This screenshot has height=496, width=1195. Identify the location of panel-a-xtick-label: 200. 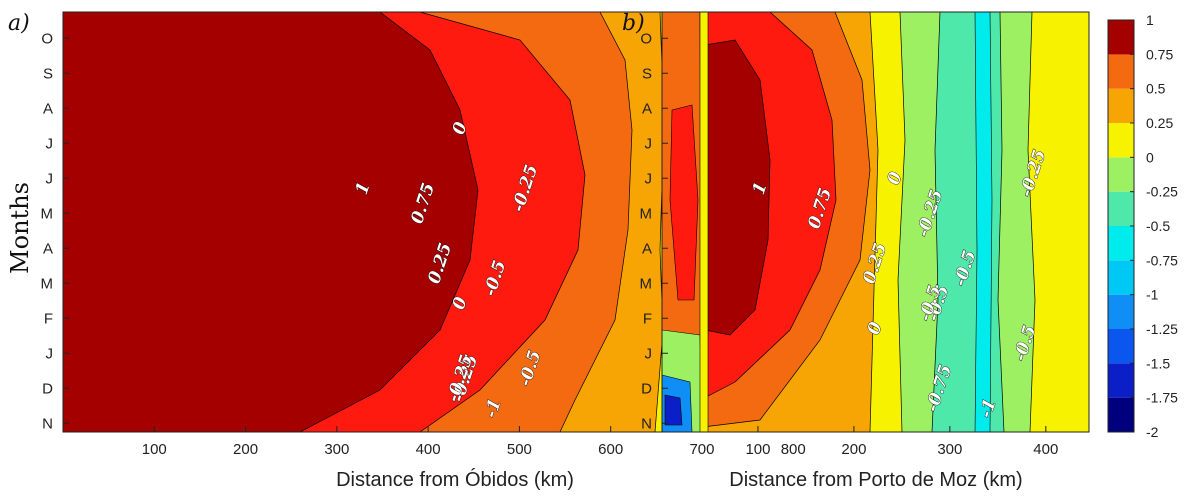
(245, 449).